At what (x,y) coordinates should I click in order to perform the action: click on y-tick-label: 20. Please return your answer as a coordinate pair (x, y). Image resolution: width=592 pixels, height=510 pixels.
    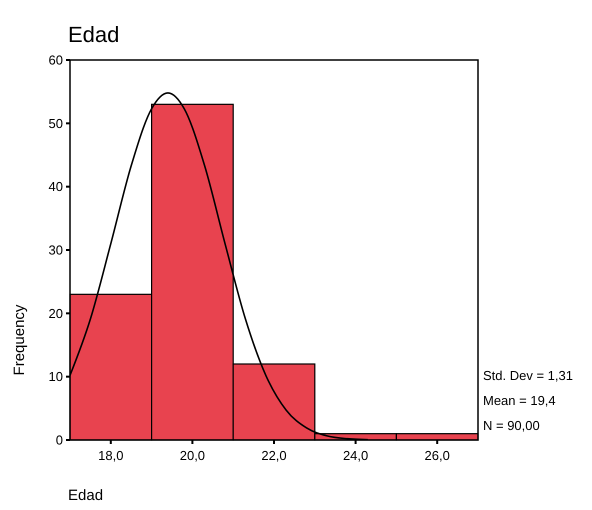
    Looking at the image, I should click on (55, 313).